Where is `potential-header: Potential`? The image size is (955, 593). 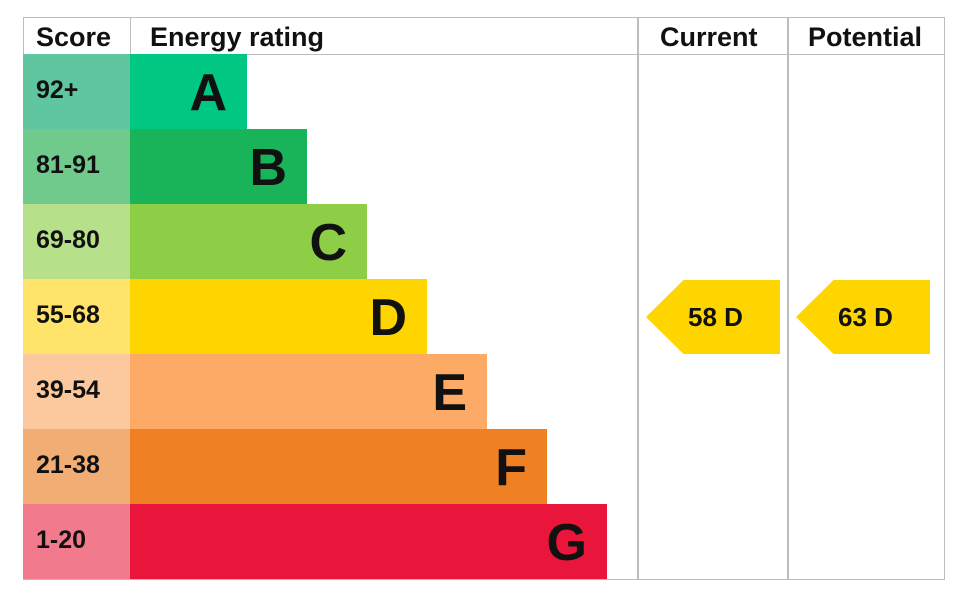
potential-header: Potential is located at coordinates (865, 37).